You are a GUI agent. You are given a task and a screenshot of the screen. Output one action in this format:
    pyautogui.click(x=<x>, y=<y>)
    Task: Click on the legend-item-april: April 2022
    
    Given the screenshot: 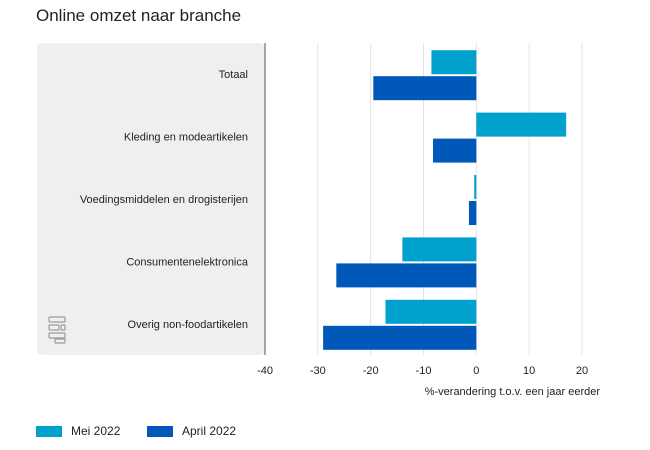 What is the action you would take?
    pyautogui.click(x=191, y=431)
    